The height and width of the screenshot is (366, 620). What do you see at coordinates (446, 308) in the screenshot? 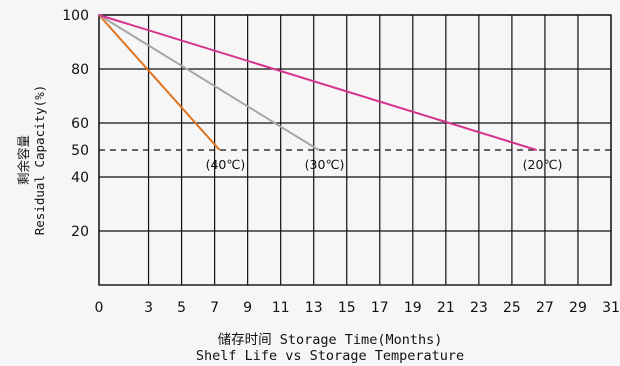
I see `x-tick-label: 21` at bounding box center [446, 308].